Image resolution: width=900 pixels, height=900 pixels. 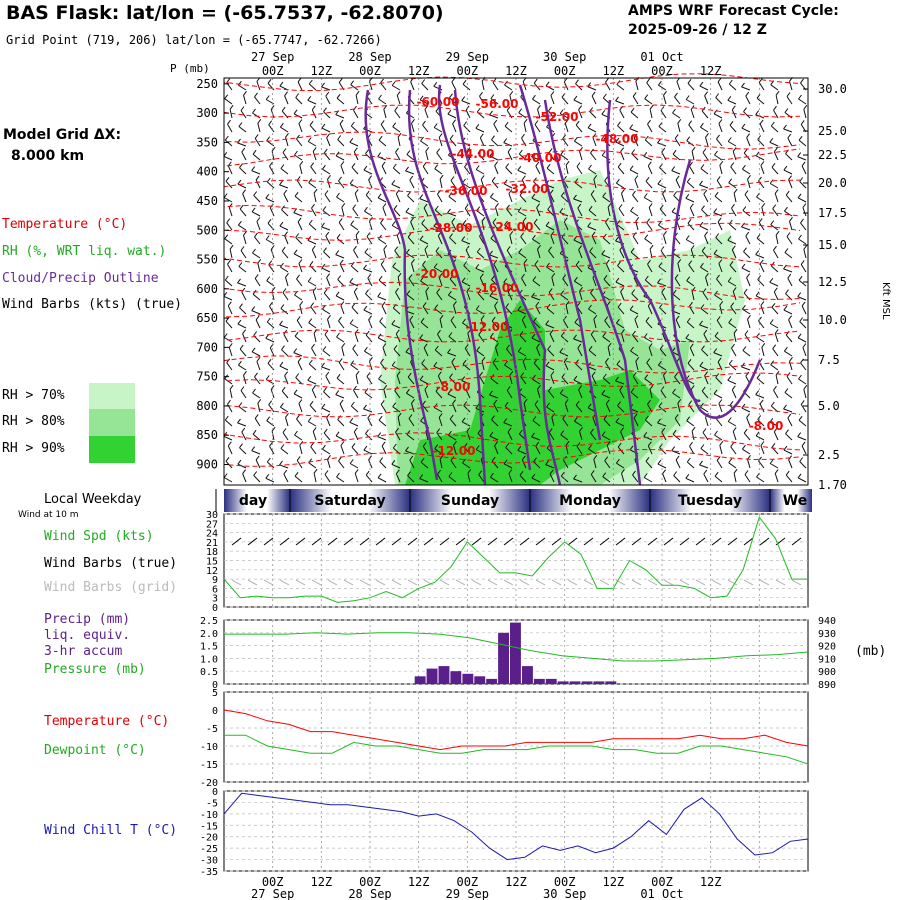 What do you see at coordinates (321, 882) in the screenshot?
I see `time-hour-label-bottom: 12Z` at bounding box center [321, 882].